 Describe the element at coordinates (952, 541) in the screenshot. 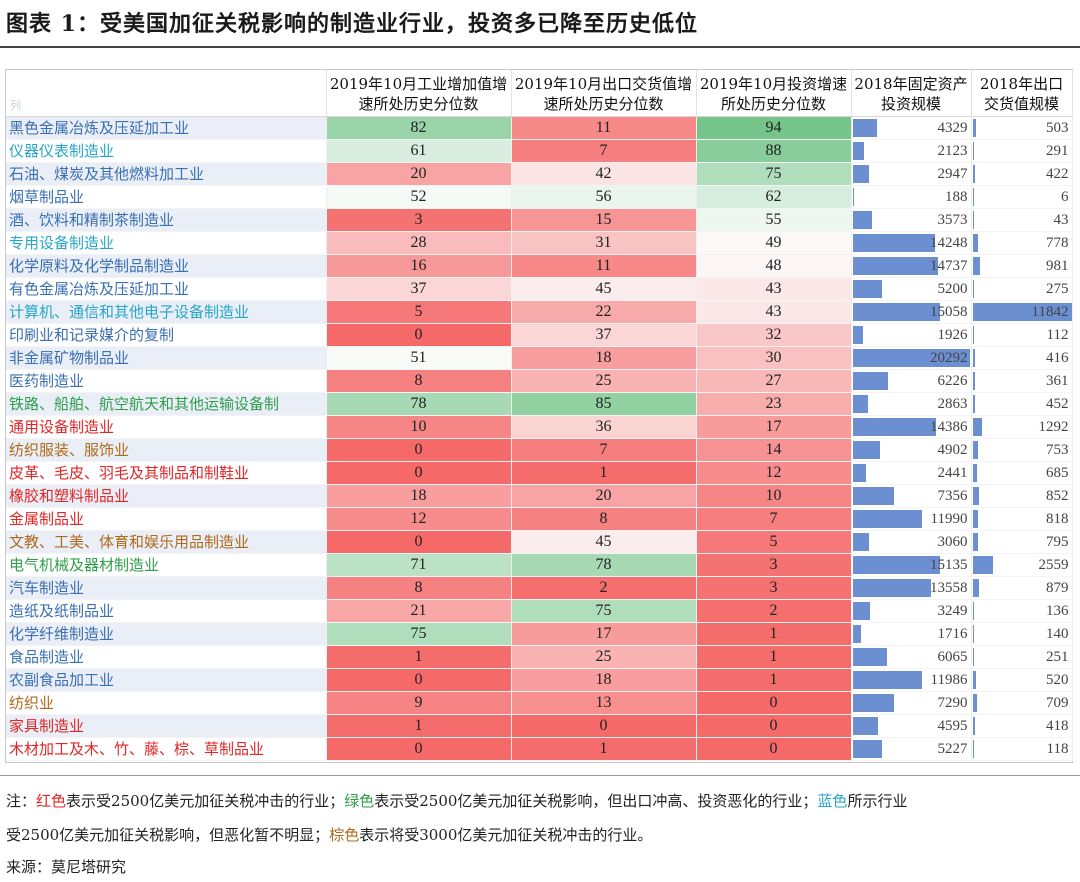

I see `bar-value: 3060` at that location.